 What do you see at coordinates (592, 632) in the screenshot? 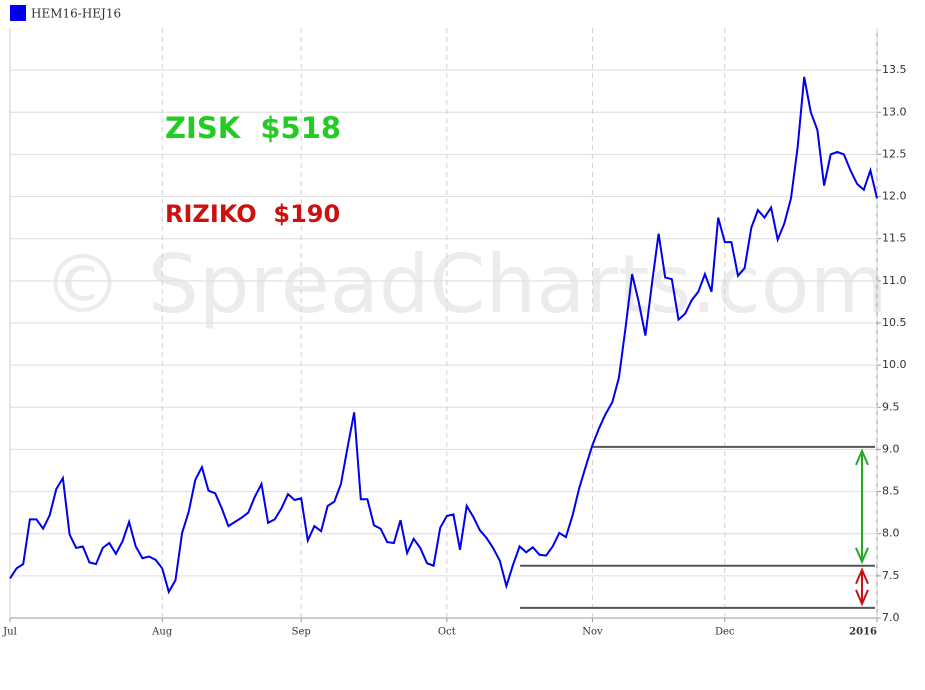
I see `x-tick-label: Nov` at bounding box center [592, 632].